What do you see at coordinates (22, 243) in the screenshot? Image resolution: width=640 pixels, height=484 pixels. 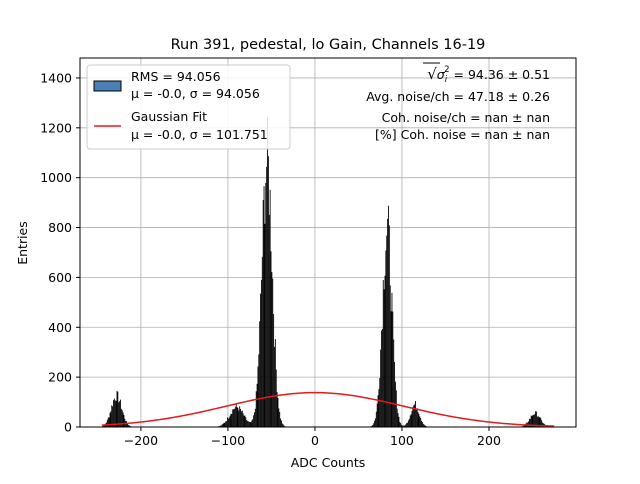 I see `y-axis-label: Entries` at bounding box center [22, 243].